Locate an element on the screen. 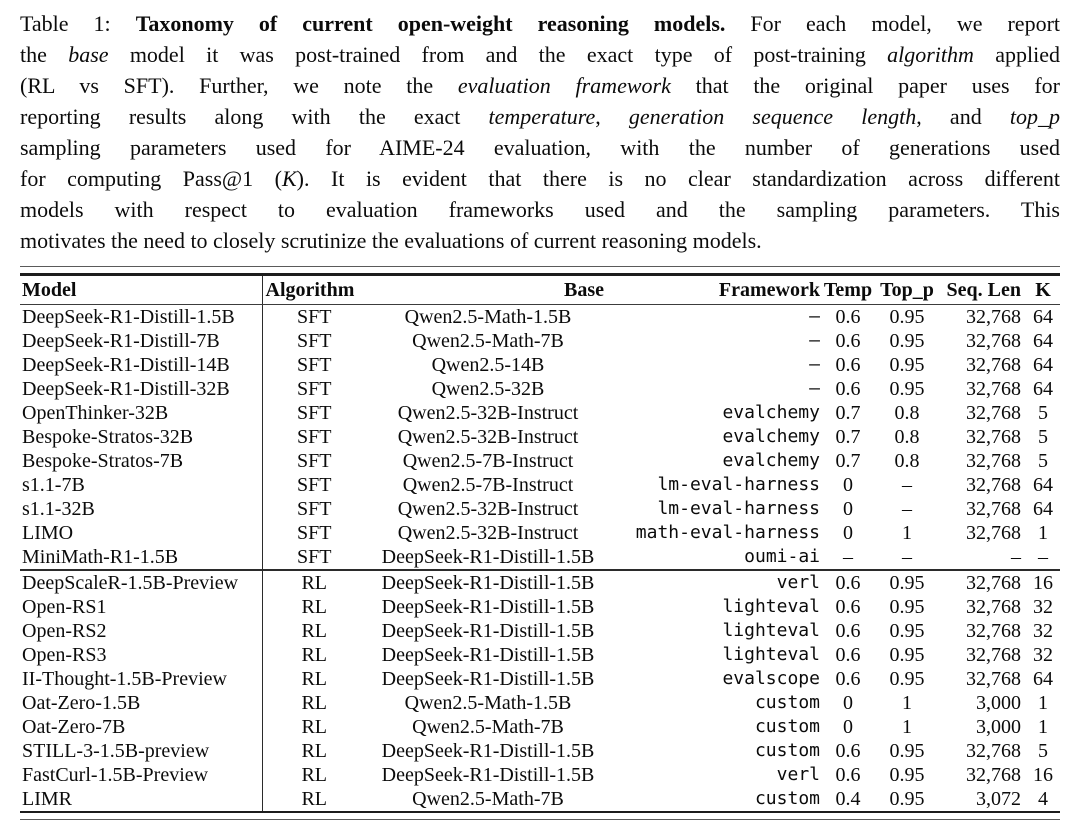  caption-run: for computing Pass@1 ( is located at coordinates (151, 178).